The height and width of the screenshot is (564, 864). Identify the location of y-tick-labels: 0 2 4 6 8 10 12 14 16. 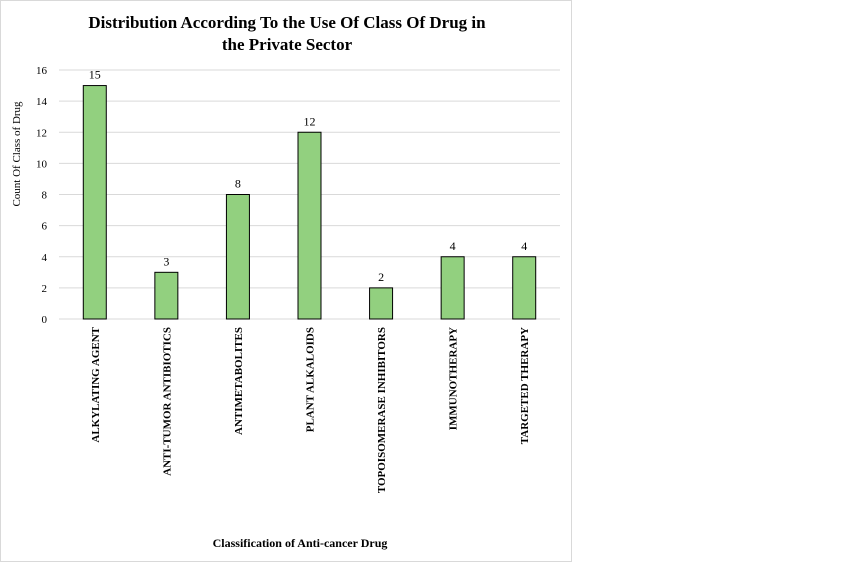
(42, 195).